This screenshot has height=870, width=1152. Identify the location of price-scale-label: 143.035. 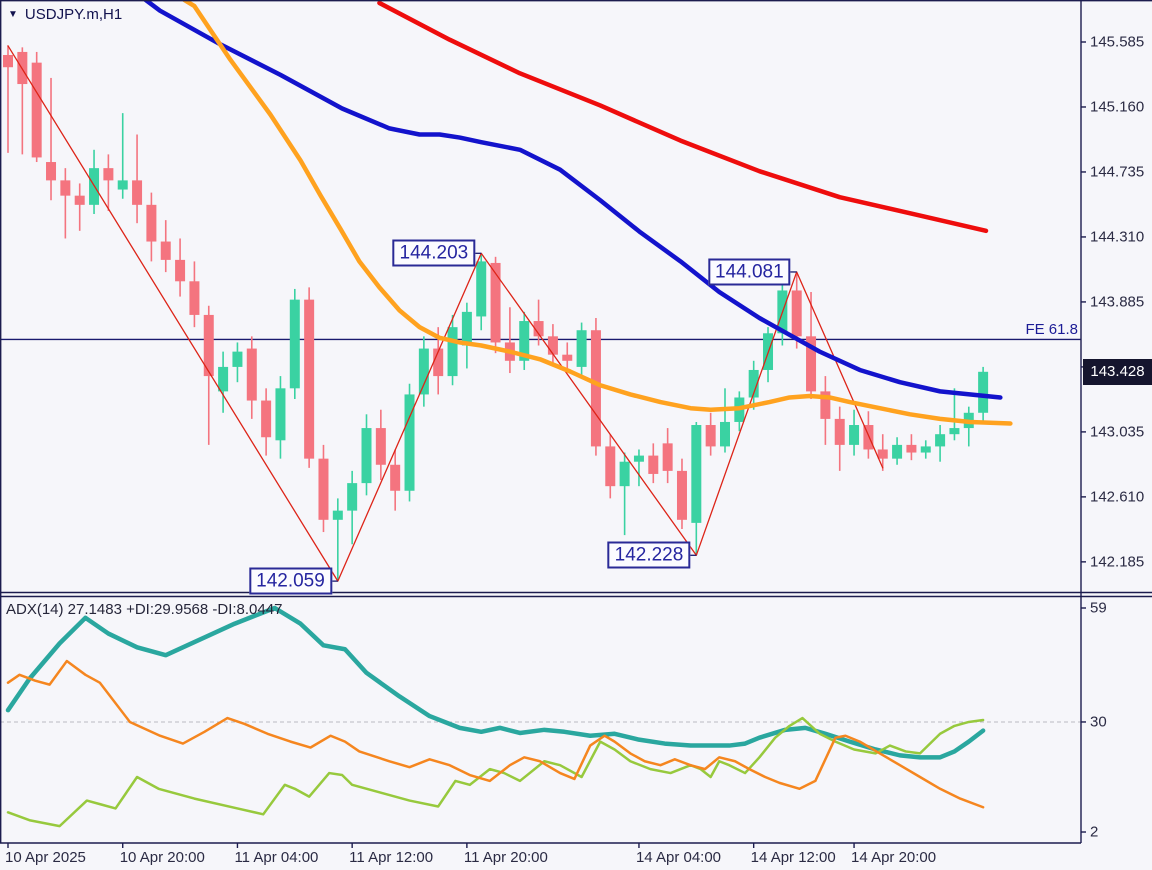
(1117, 432).